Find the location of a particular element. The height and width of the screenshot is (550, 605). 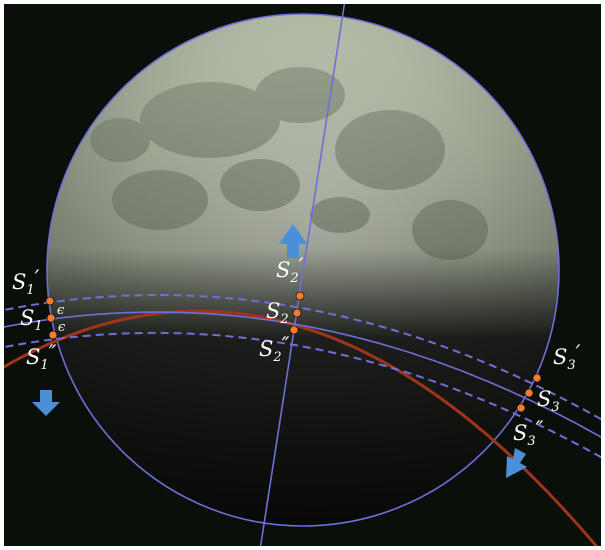

point-s1-dprime is located at coordinates (53, 335).